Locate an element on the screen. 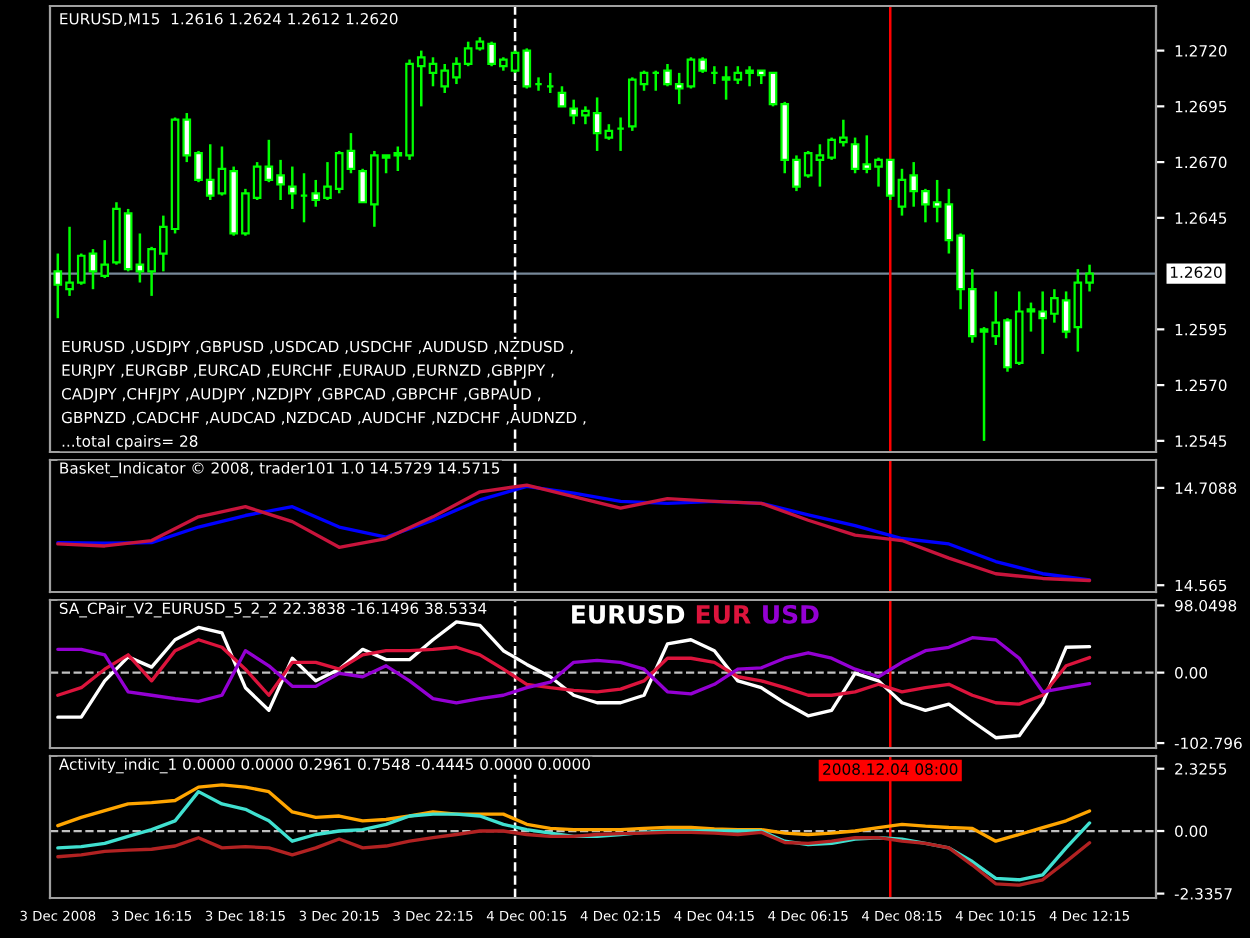 The height and width of the screenshot is (938, 1250). series-label: EUR is located at coordinates (723, 614).